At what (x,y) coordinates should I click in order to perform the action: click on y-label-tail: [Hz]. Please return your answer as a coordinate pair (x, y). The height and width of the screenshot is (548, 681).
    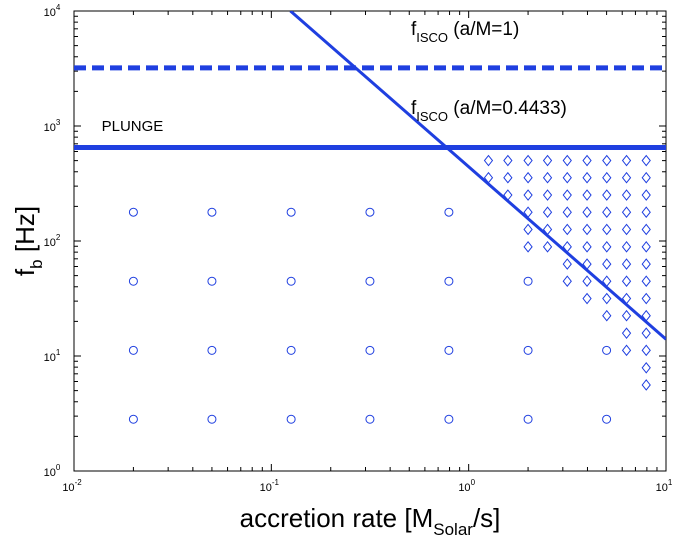
    Looking at the image, I should click on (25, 232).